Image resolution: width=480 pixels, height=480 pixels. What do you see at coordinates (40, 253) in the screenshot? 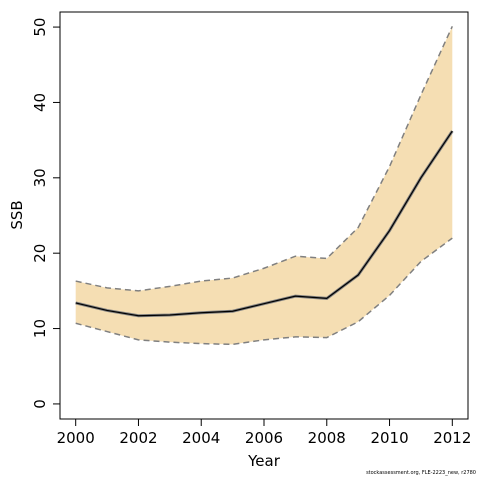
I see `y-tick-label: 20` at bounding box center [40, 253].